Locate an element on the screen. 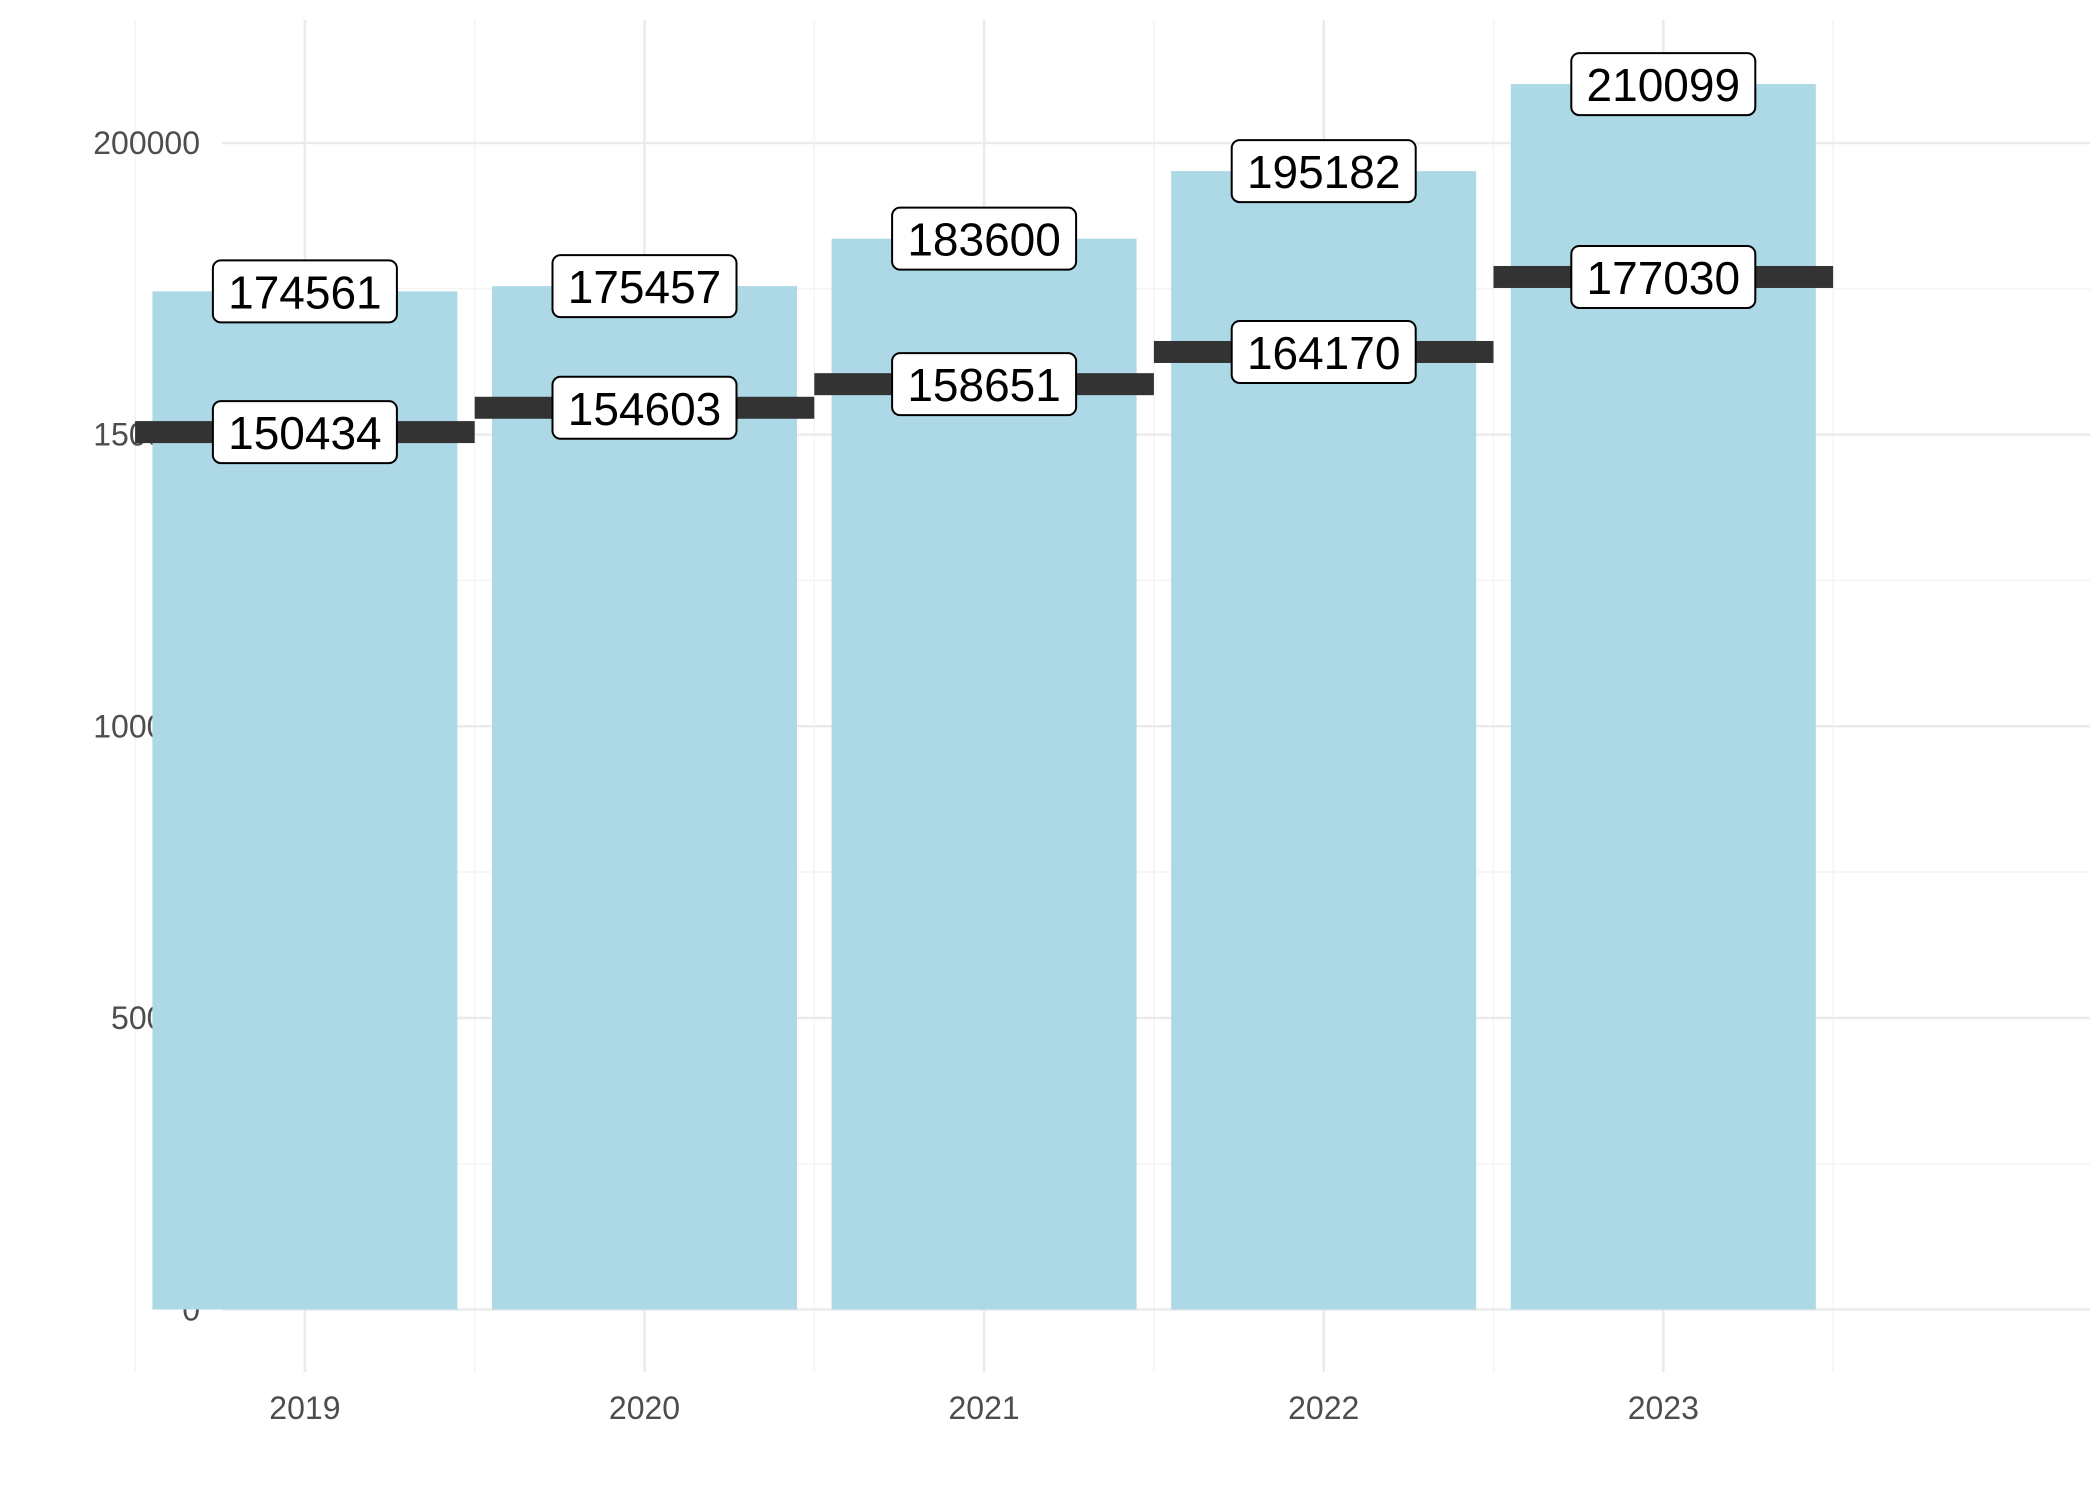  data-label-text: 177030 is located at coordinates (1664, 278).